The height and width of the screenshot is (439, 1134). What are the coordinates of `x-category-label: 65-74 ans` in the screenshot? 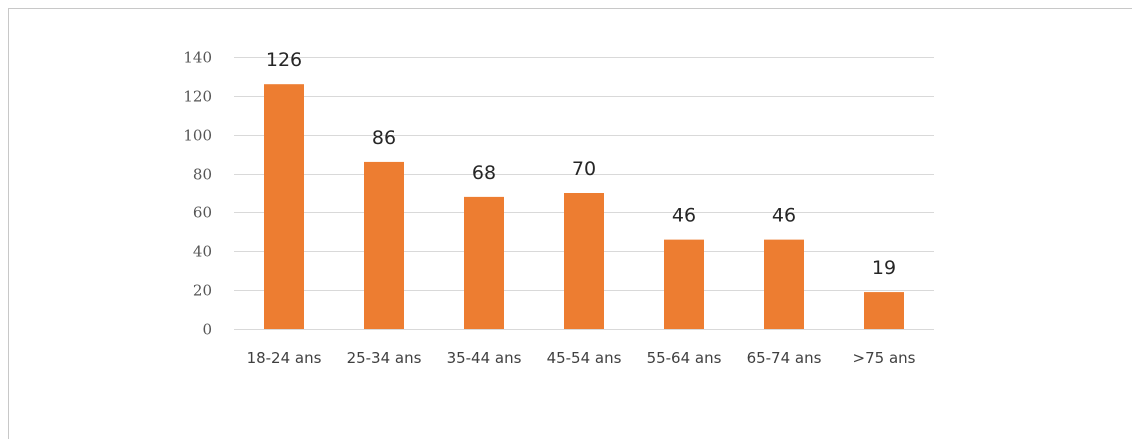 It's located at (784, 358).